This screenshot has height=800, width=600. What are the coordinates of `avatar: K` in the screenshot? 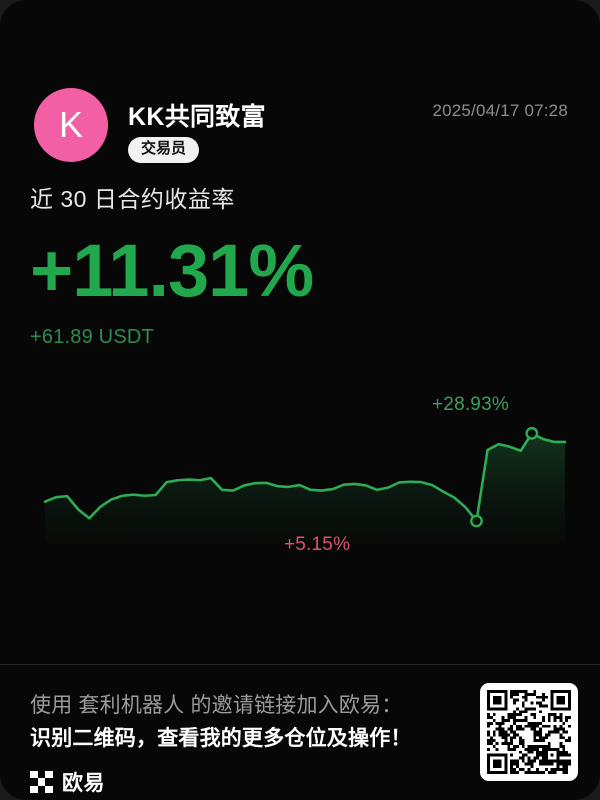 It's located at (71, 125).